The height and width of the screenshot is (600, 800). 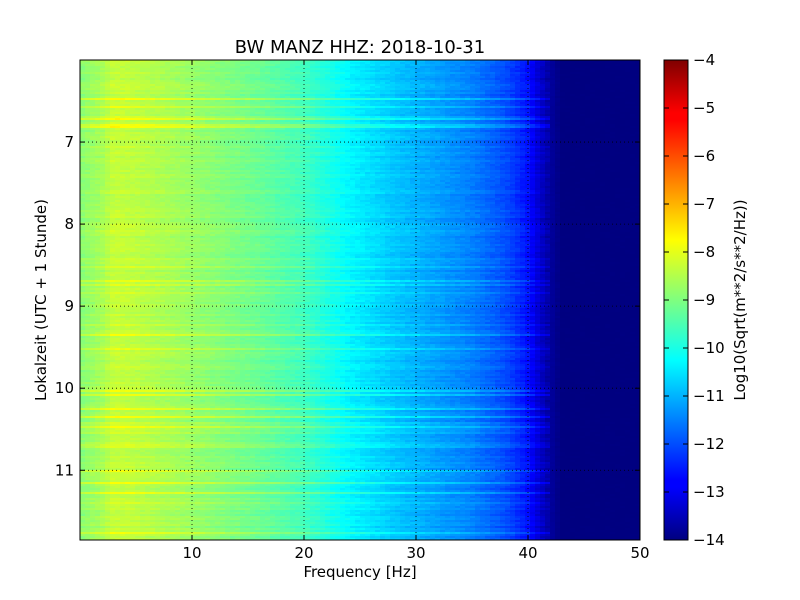 I want to click on colorbar-tick-label: −14, so click(x=709, y=540).